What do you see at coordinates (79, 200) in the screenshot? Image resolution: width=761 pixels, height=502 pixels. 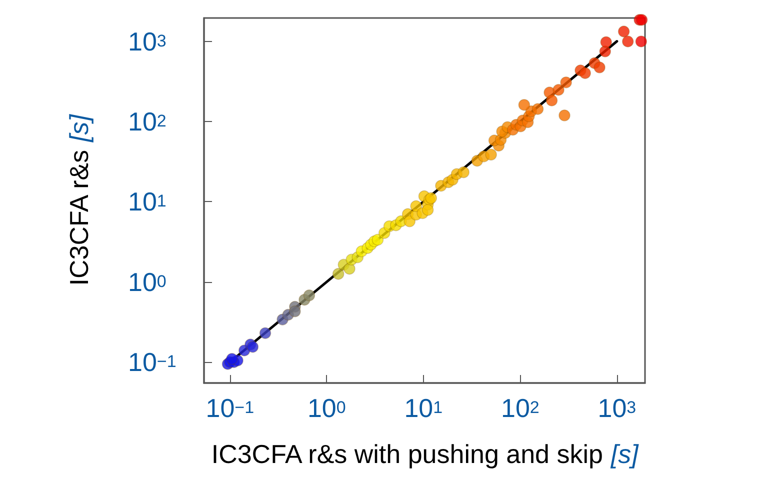 I see `y-axis-title: IC3CFA r&s [s]` at bounding box center [79, 200].